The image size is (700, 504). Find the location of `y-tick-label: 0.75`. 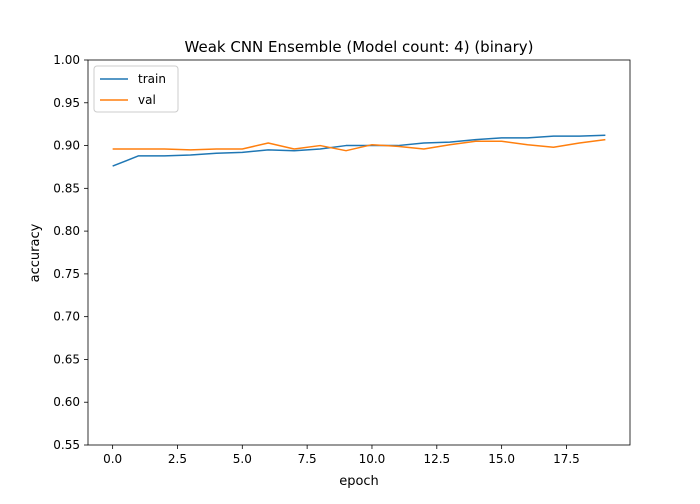

y-tick-label: 0.75 is located at coordinates (66, 274).